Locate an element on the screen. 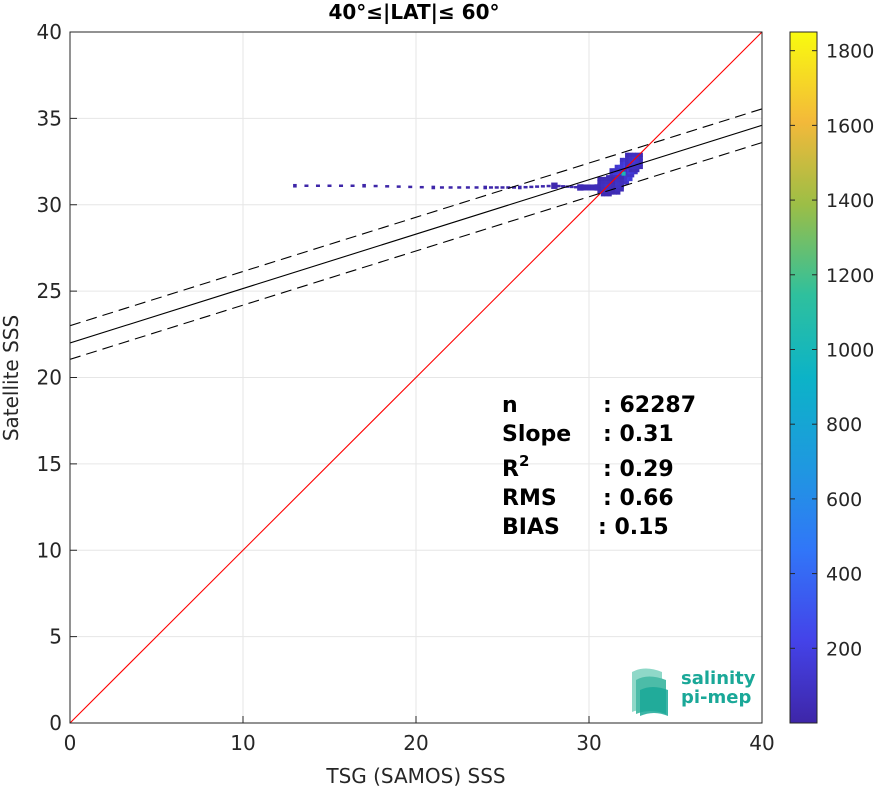  stat-value-slope: : 0.31 is located at coordinates (638, 434).